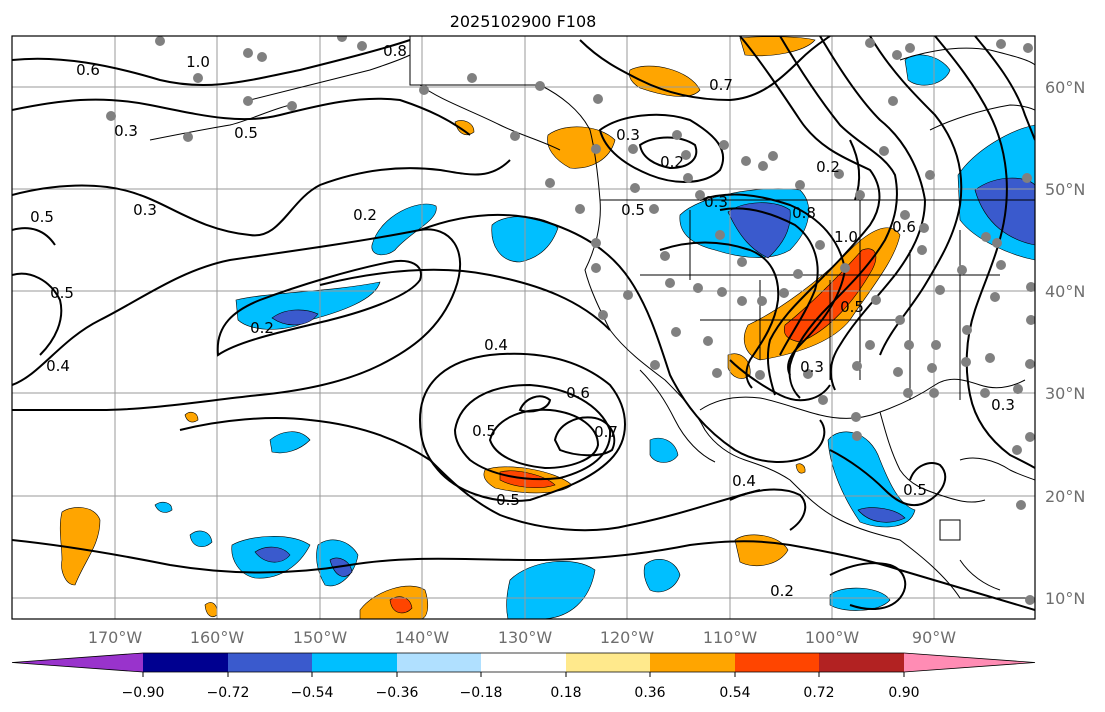 This screenshot has width=1105, height=712. I want to click on neg-field-gulf-core, so click(881, 515).